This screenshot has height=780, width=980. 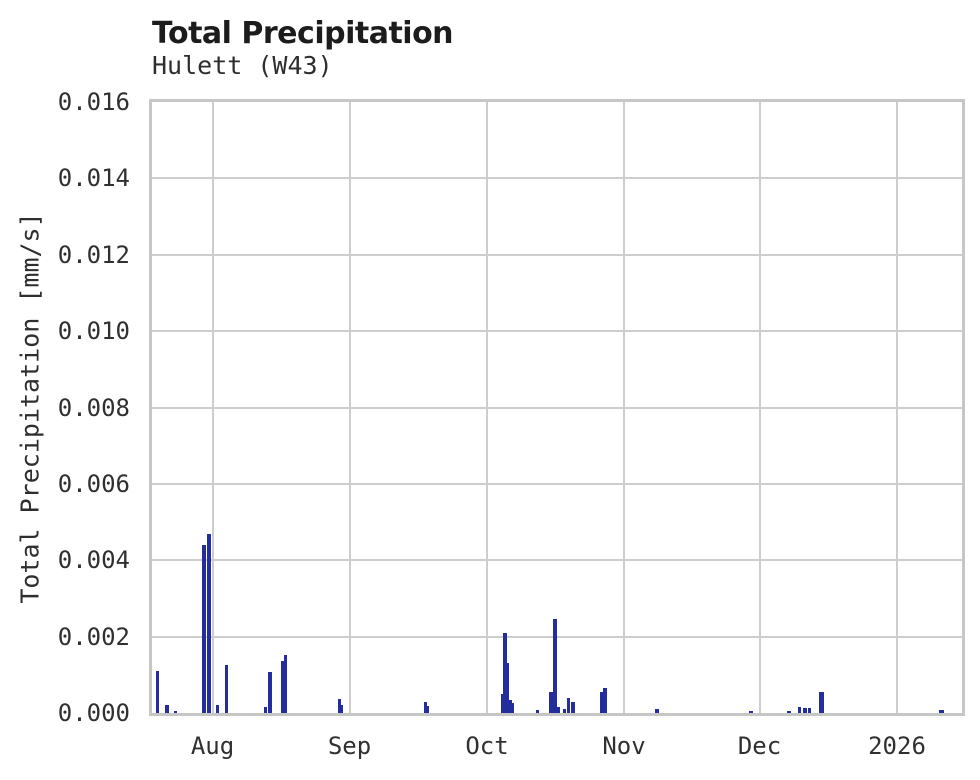 What do you see at coordinates (93, 331) in the screenshot?
I see `y-tick-label: 0.010` at bounding box center [93, 331].